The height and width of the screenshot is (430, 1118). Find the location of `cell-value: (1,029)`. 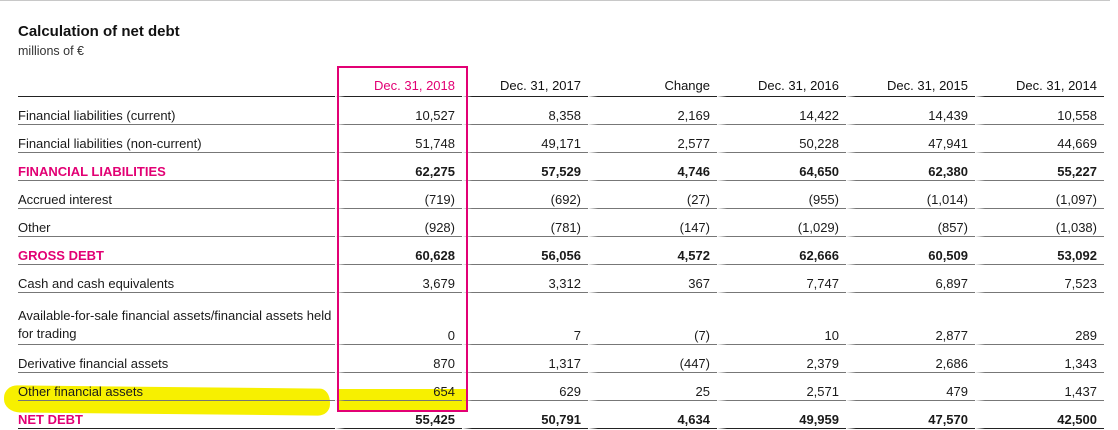

cell-value: (1,029) is located at coordinates (781, 223).